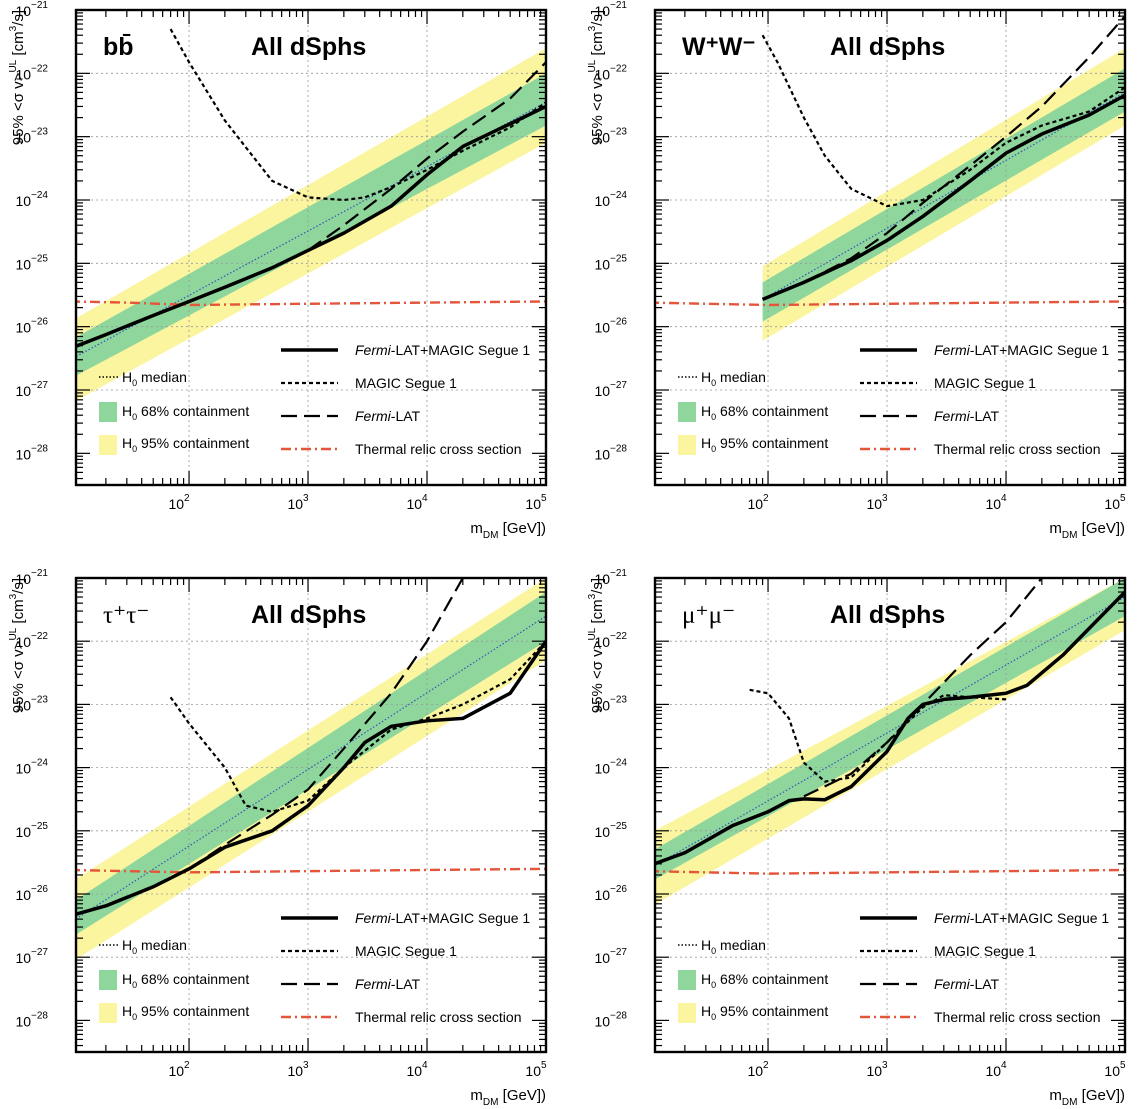 This screenshot has height=1109, width=1147. I want to click on channel-label: μ⁺μ⁻, so click(708, 615).